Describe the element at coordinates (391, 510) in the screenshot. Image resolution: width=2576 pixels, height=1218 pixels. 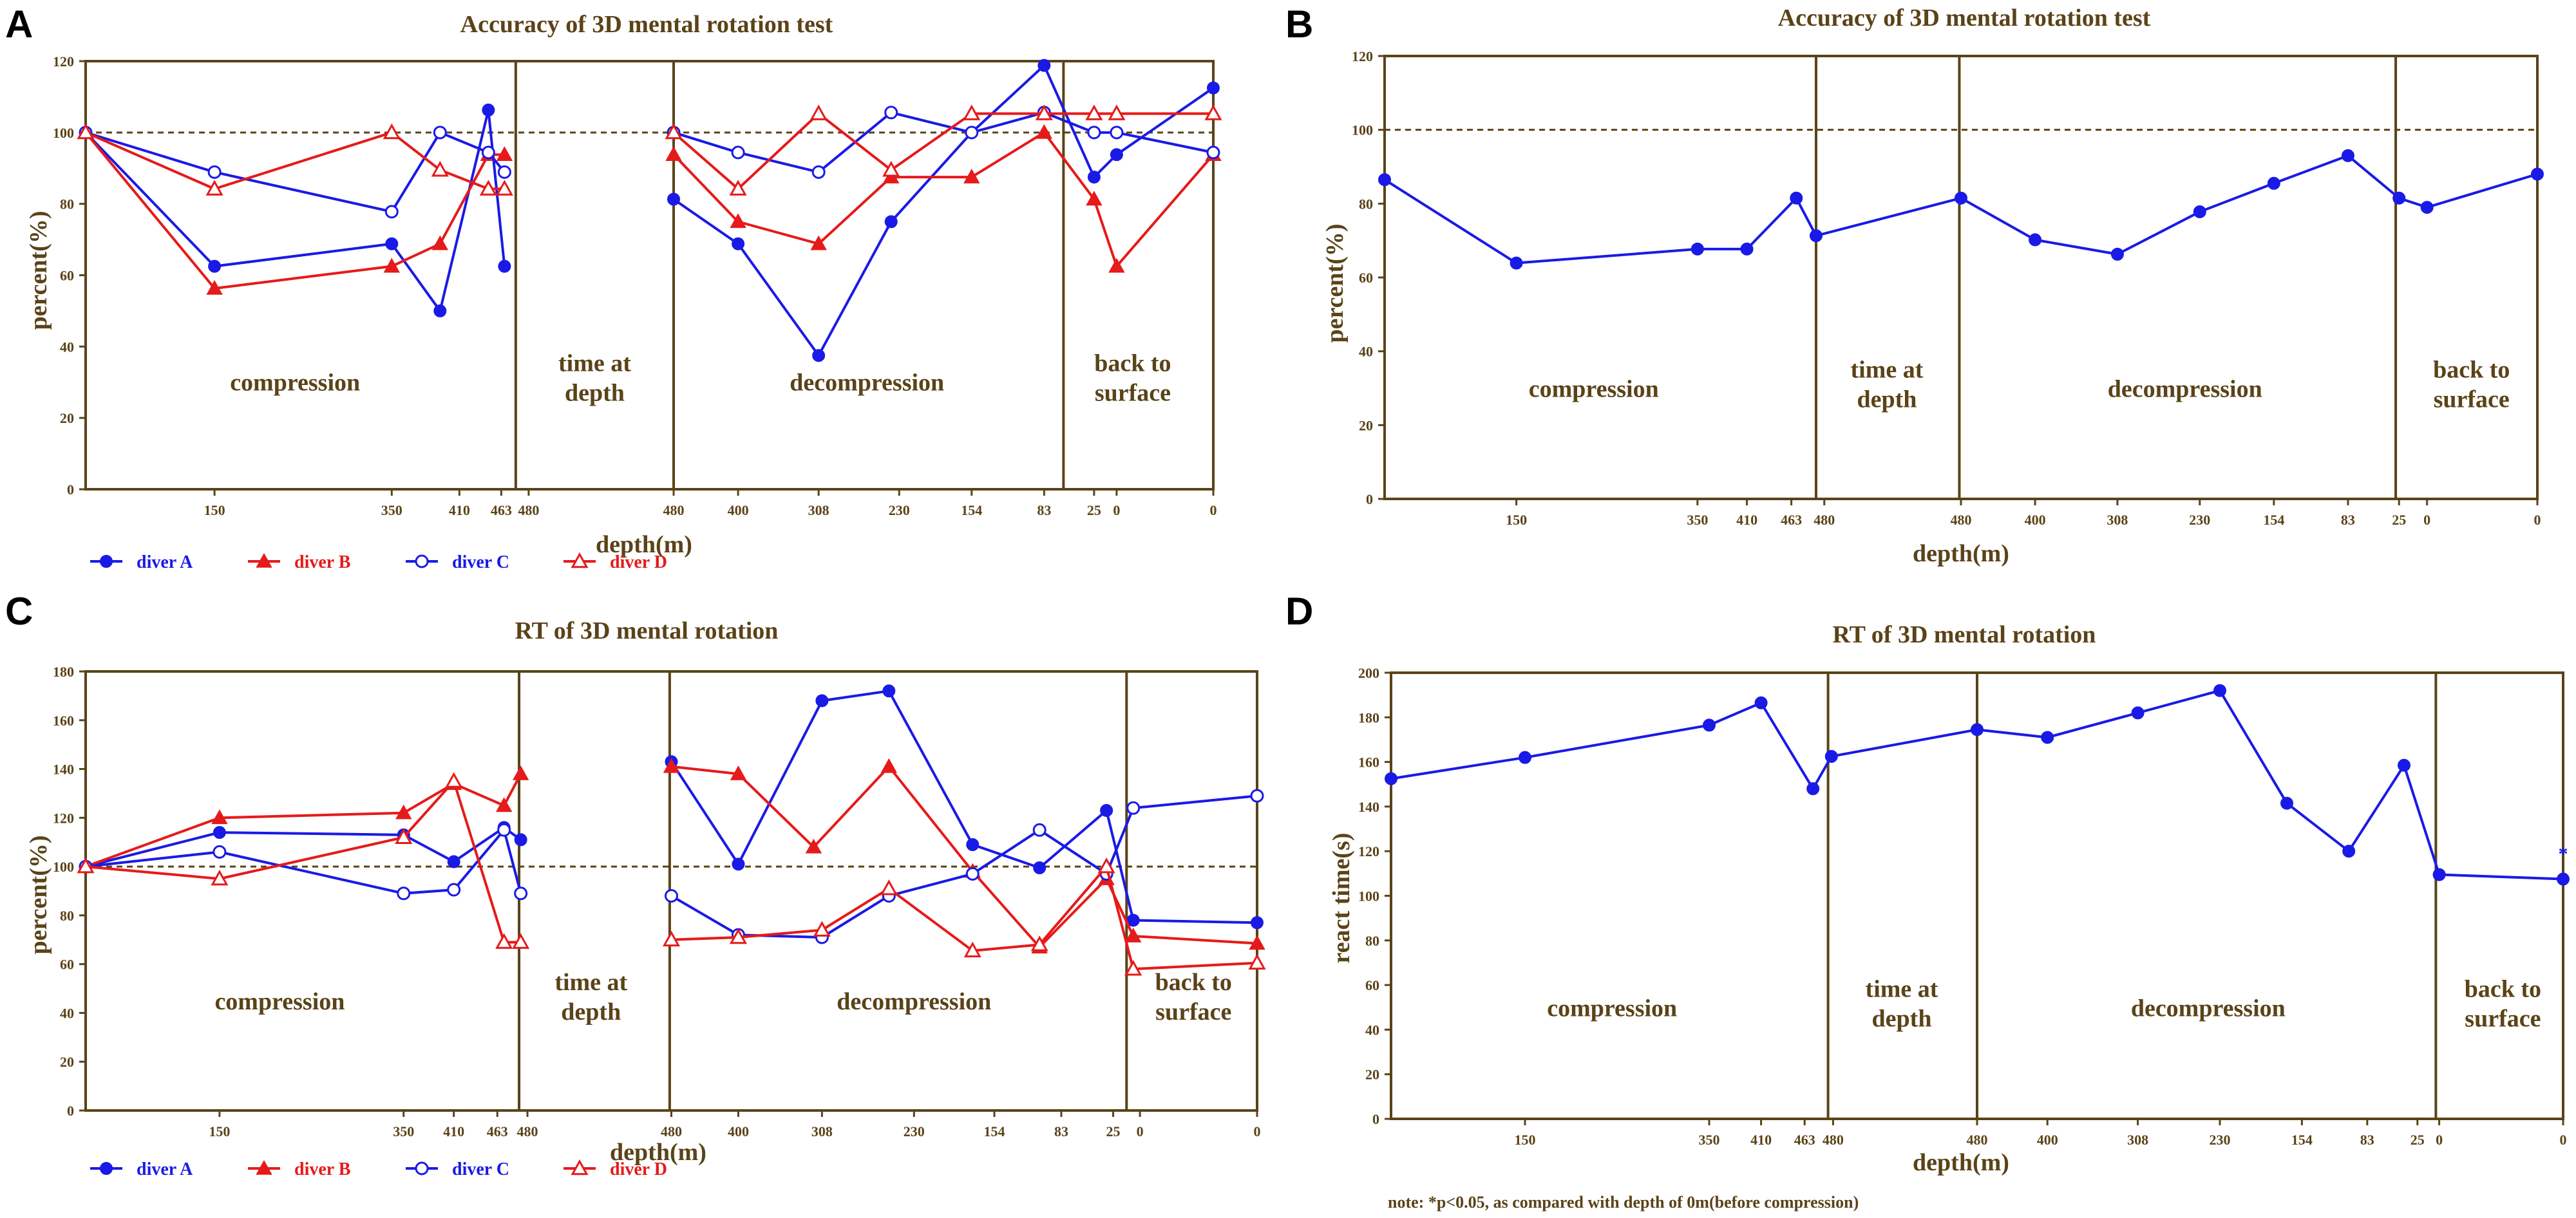
I see `x-tick-label-a: 350` at that location.